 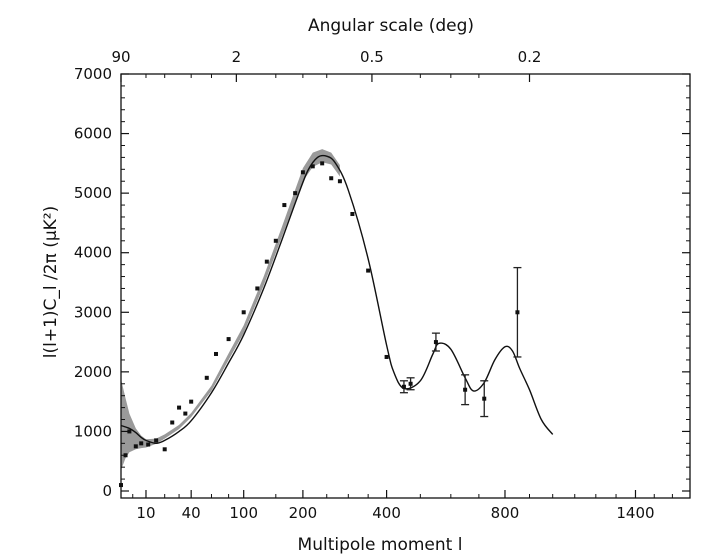 I want to click on top-axis-tick-label: 90, so click(x=120, y=57).